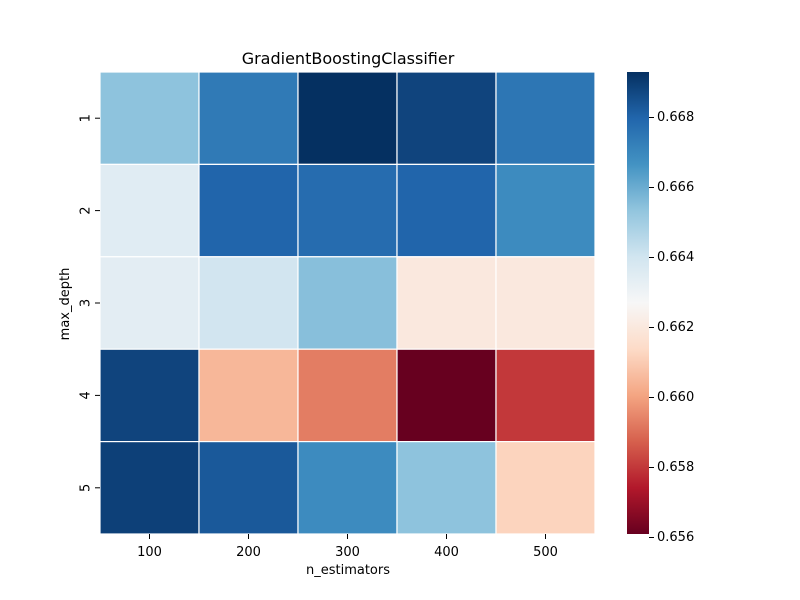  I want to click on colorbar-tick-label: 0.666, so click(675, 187).